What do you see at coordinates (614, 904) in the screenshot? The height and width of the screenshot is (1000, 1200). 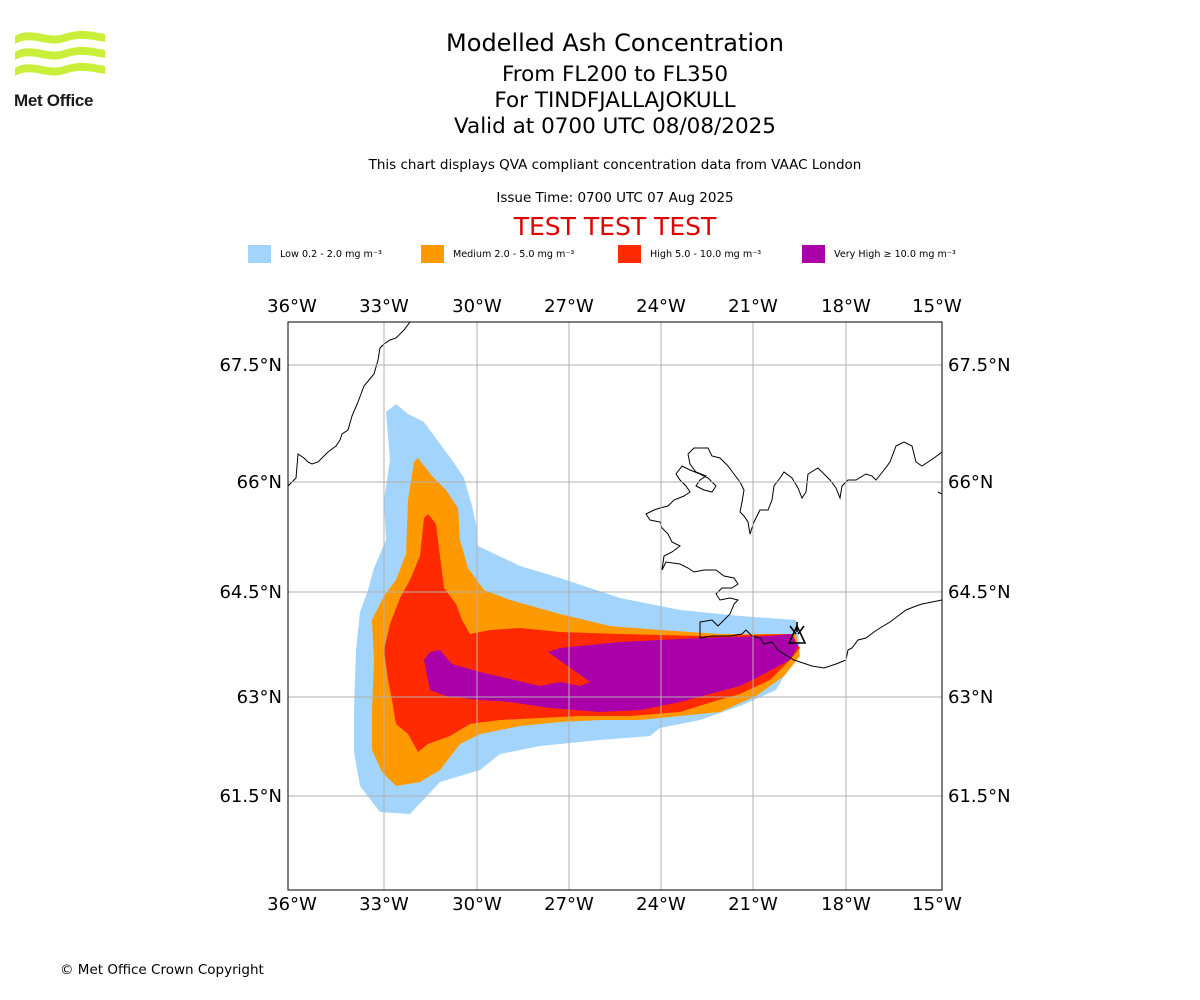 I see `lon-ticks-bottom: 36°W 33°W 30°W 27°W 24°W 21°W 18°W 15°W` at bounding box center [614, 904].